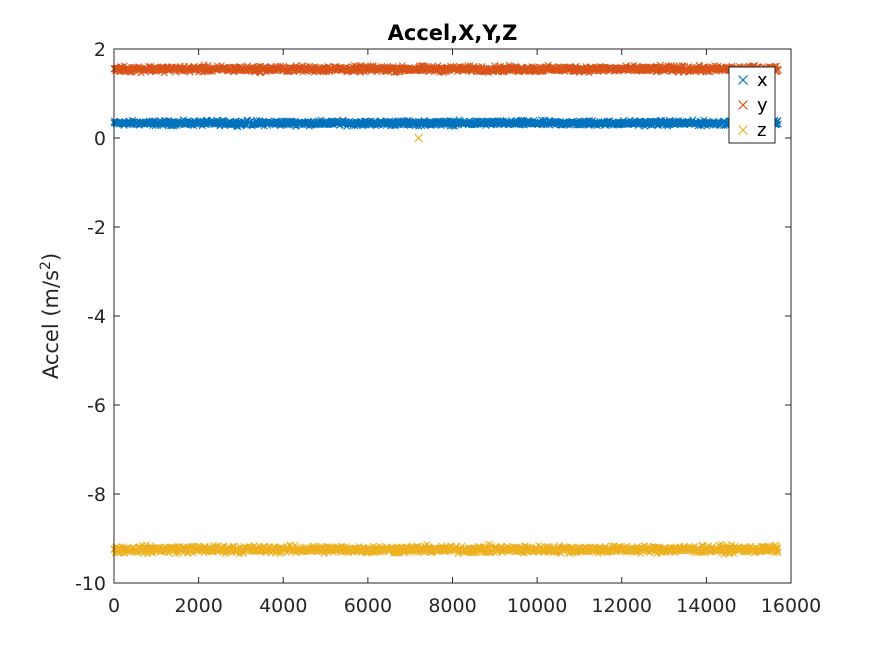 The image size is (875, 656). I want to click on y-tick-label: -2, so click(96, 228).